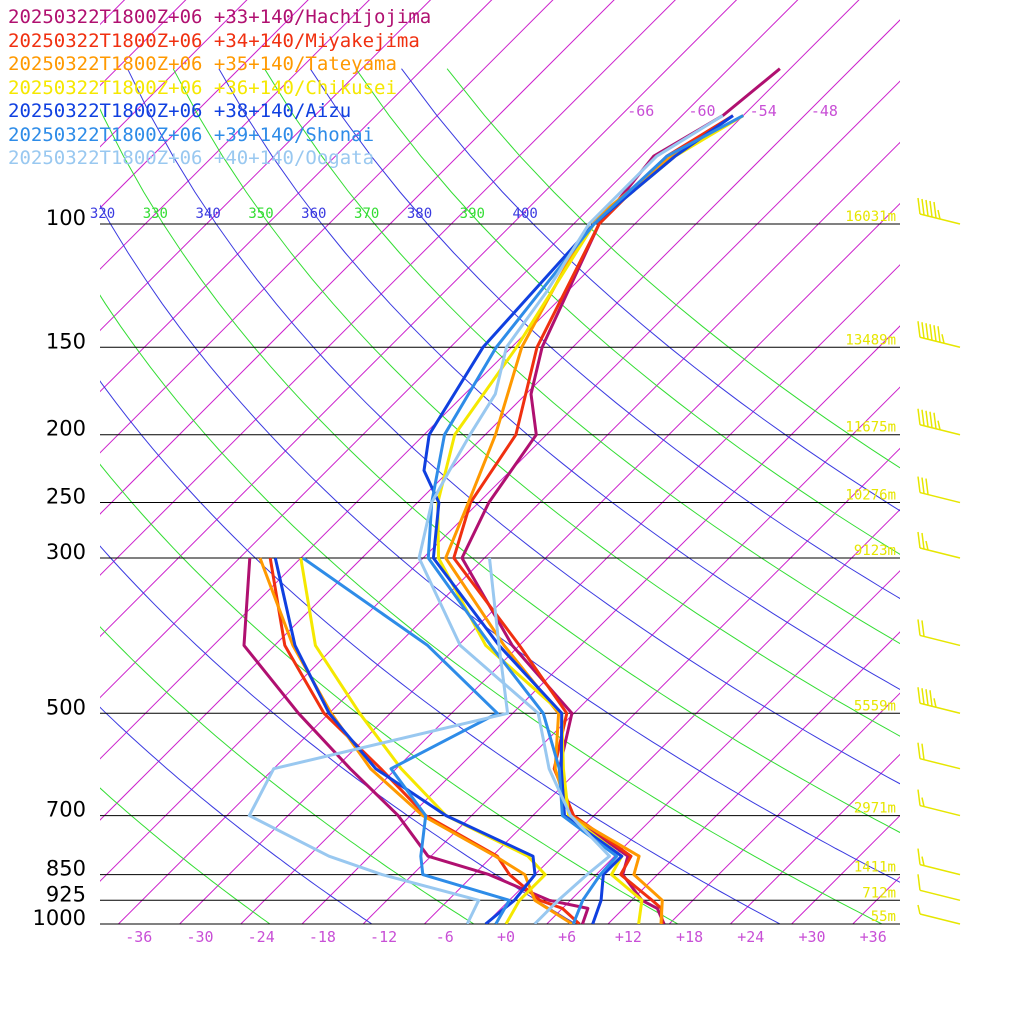 The height and width of the screenshot is (1024, 1024). Describe the element at coordinates (419, 214) in the screenshot. I see `theta-label: 380` at that location.